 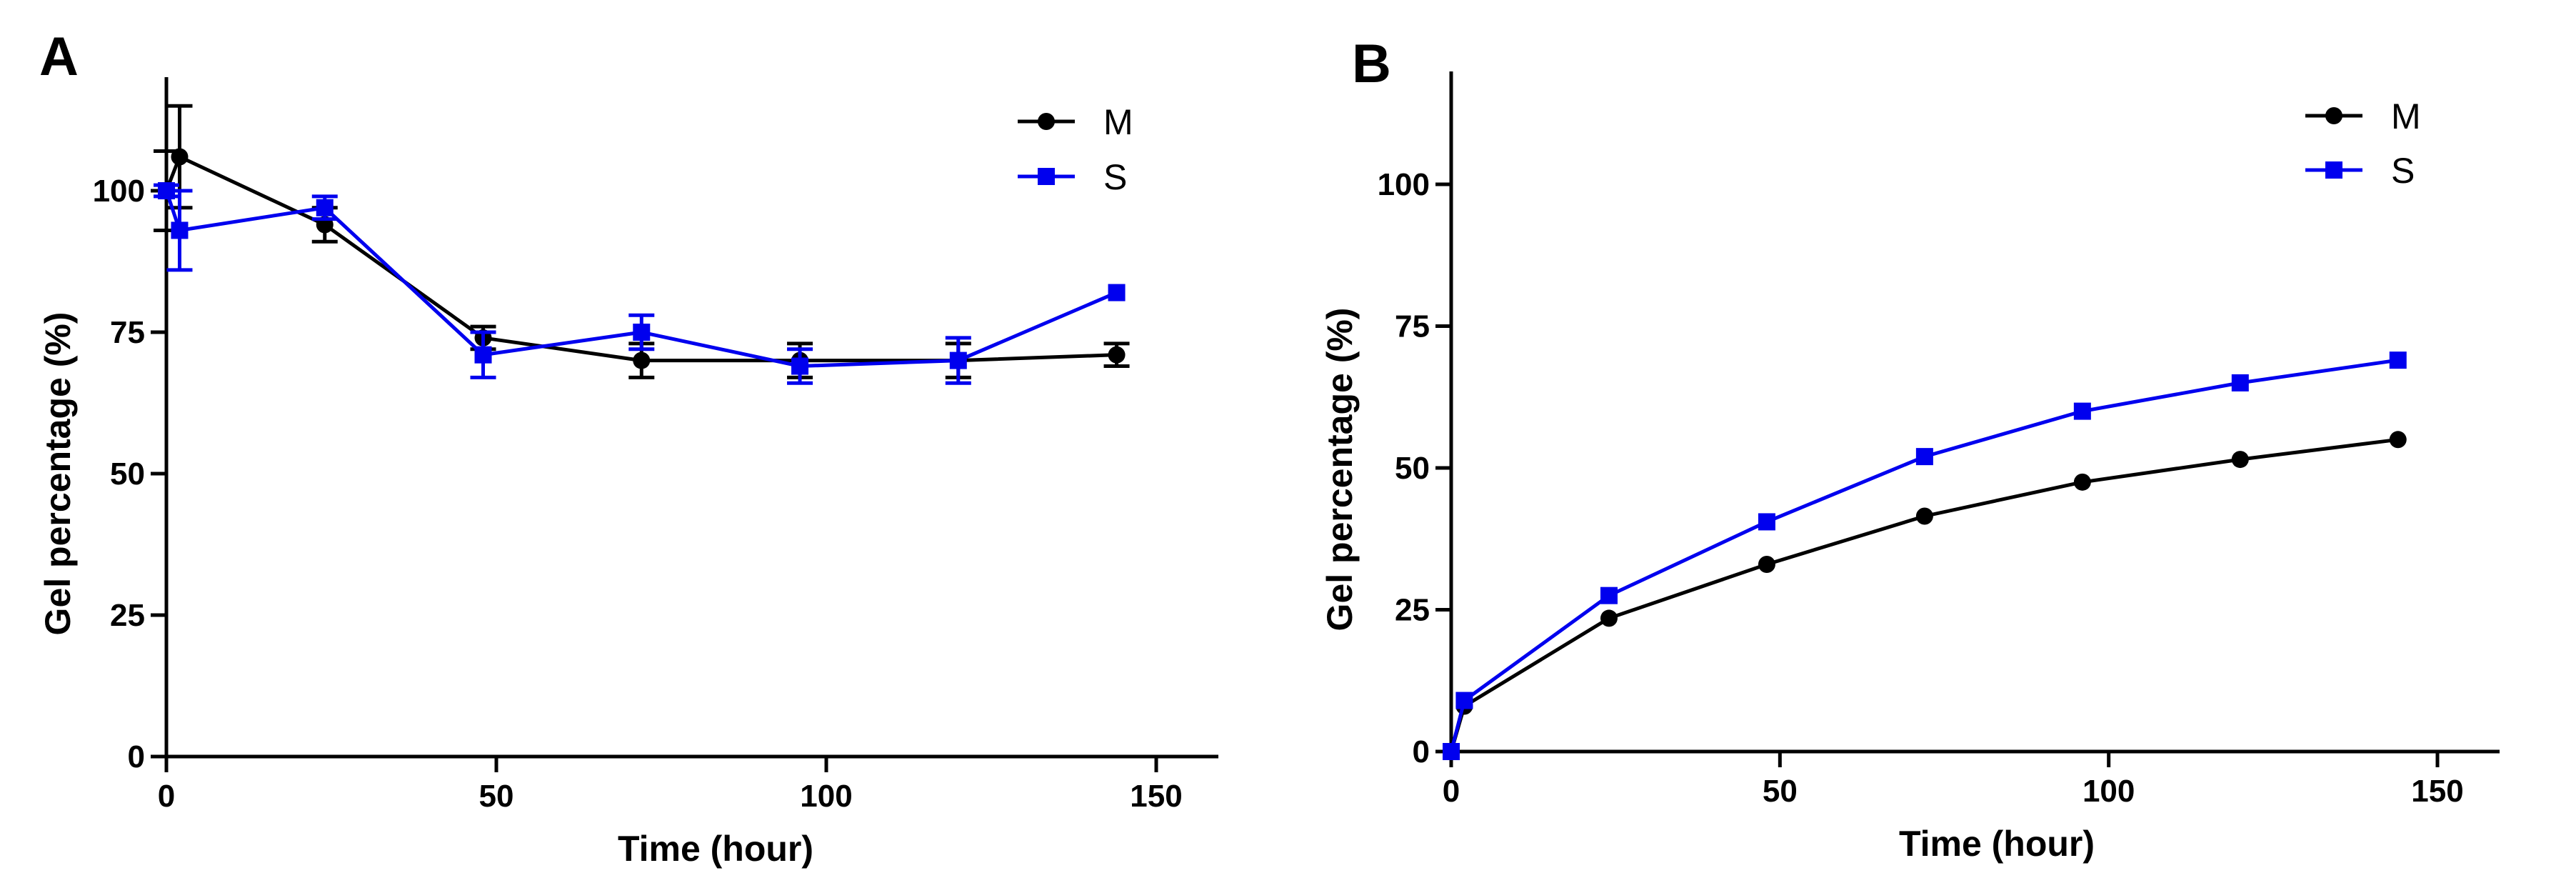 I want to click on panel-letter: B, so click(x=1371, y=64).